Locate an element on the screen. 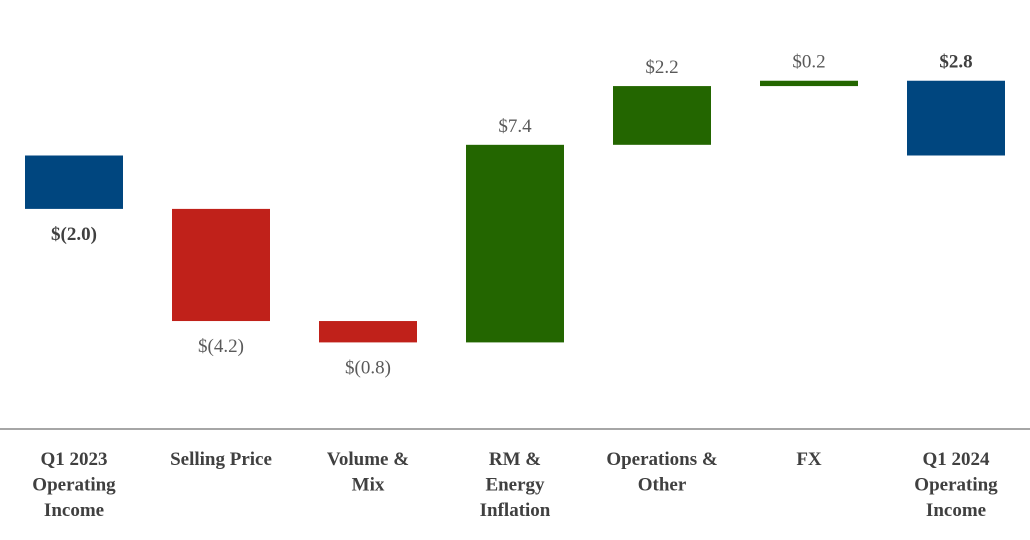 The height and width of the screenshot is (540, 1030). bar-fx is located at coordinates (809, 83).